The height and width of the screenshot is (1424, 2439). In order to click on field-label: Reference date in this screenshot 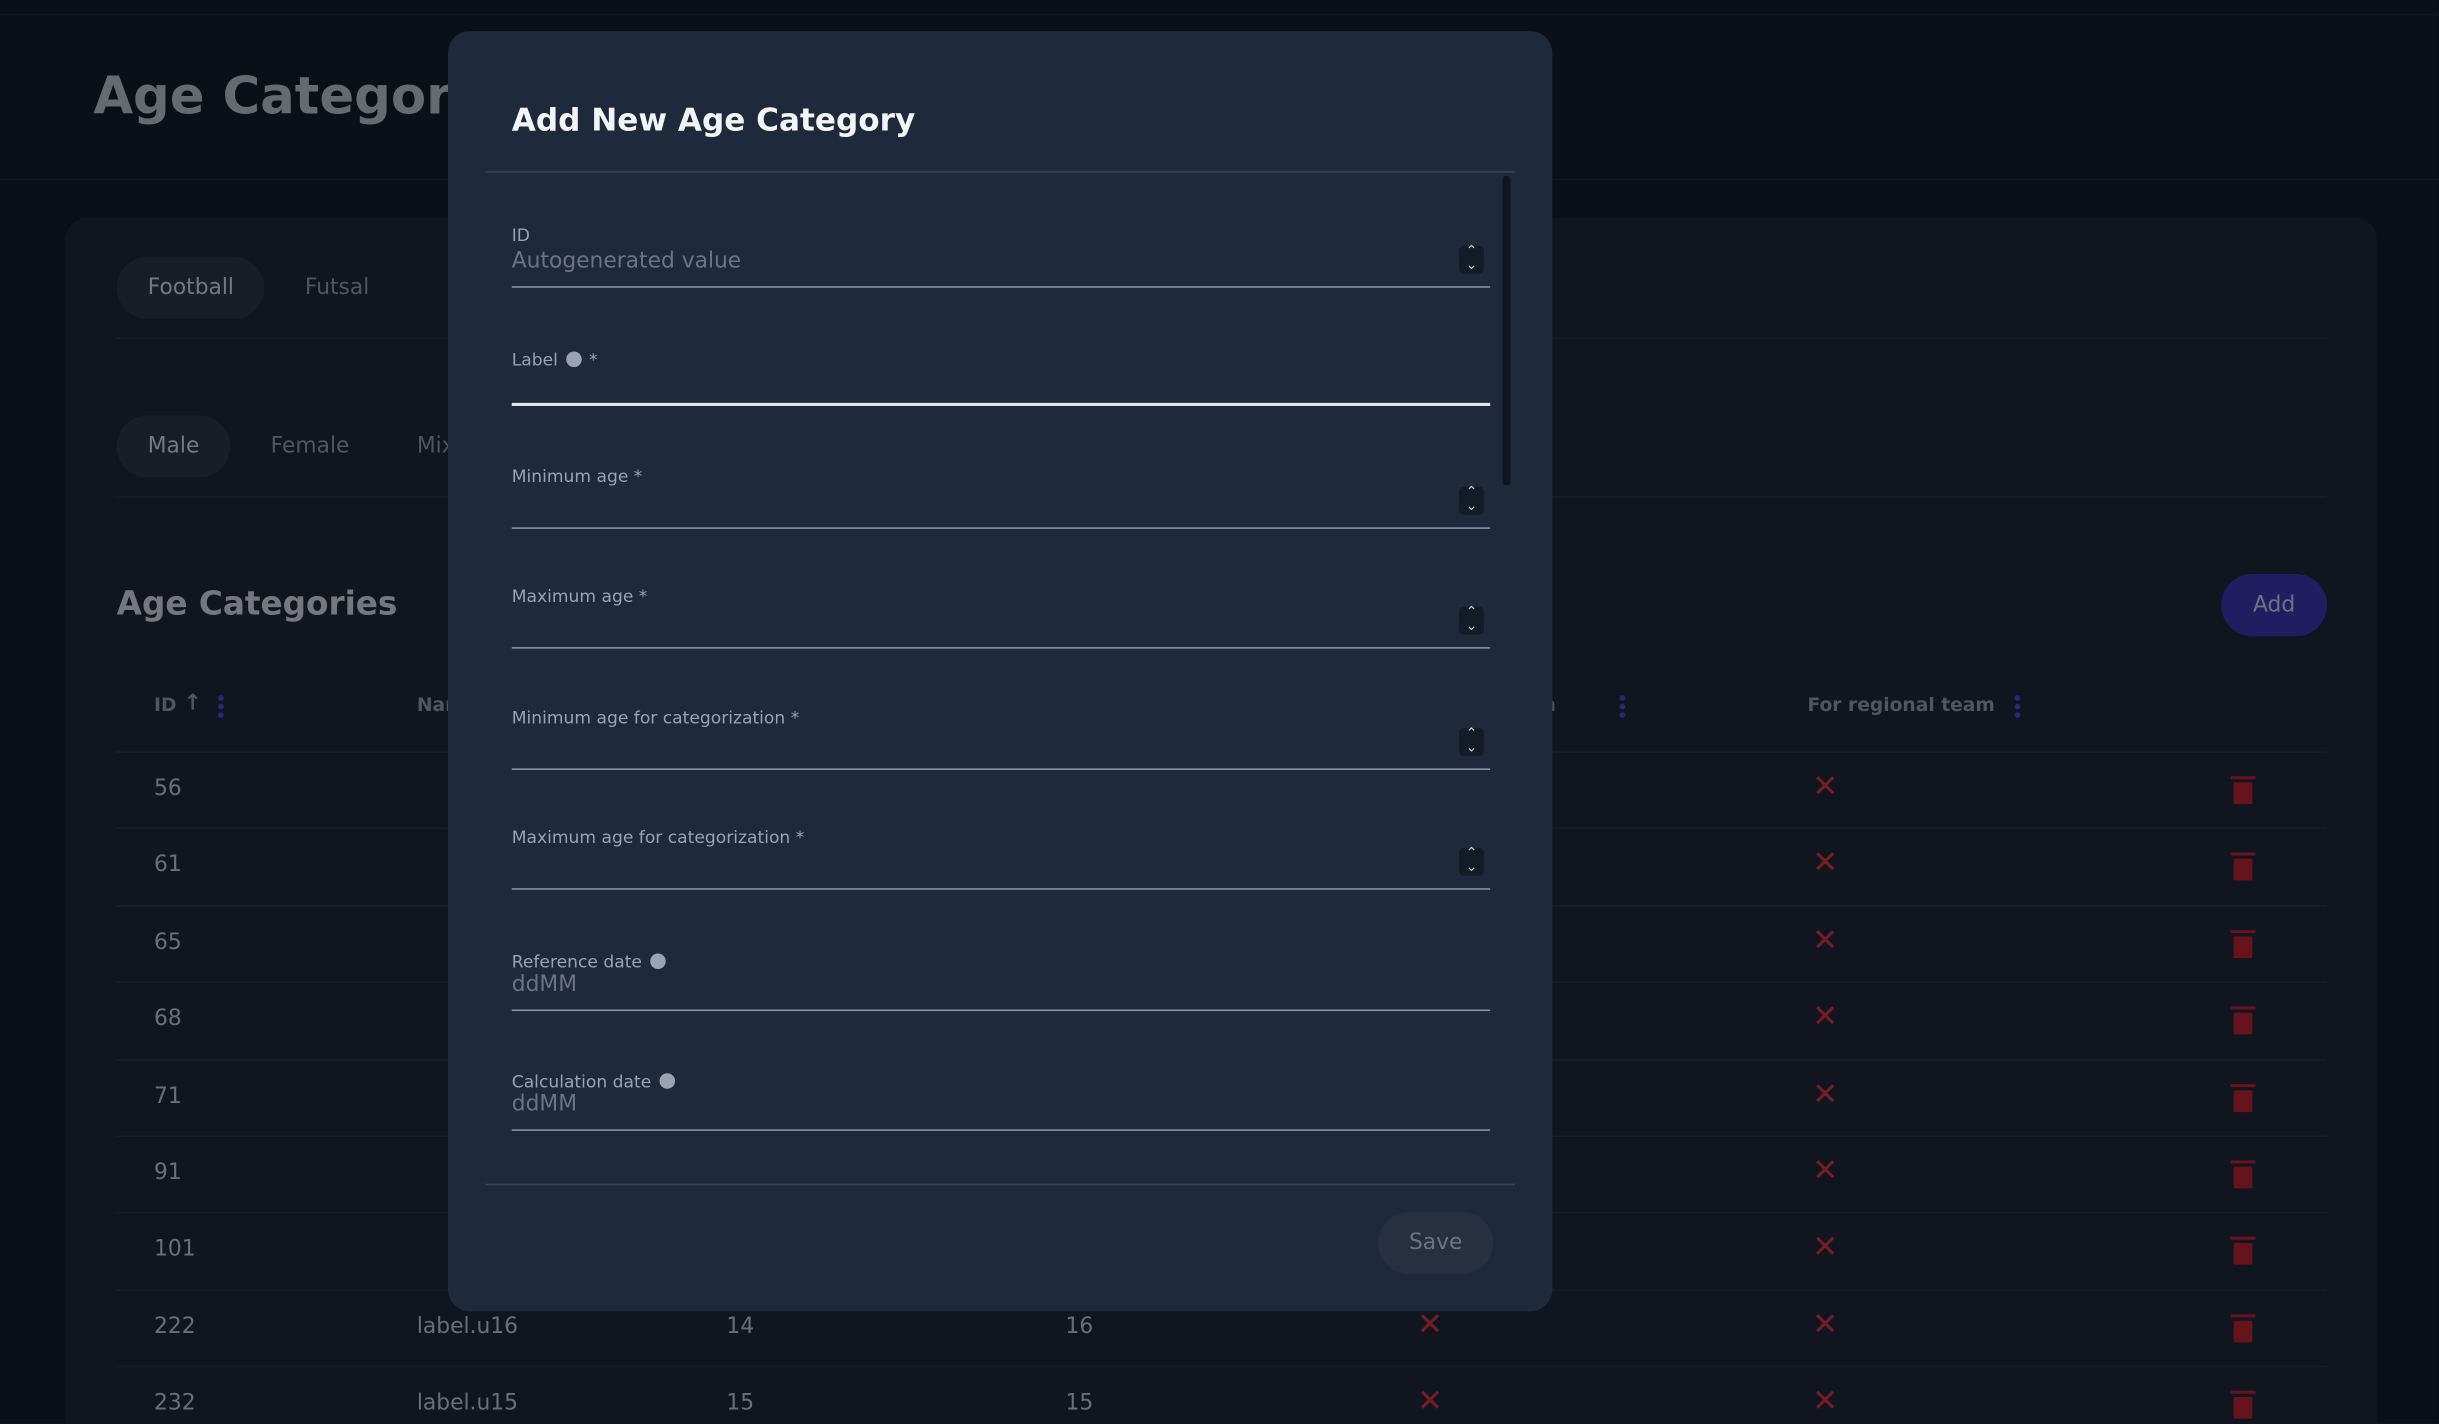, I will do `click(589, 962)`.